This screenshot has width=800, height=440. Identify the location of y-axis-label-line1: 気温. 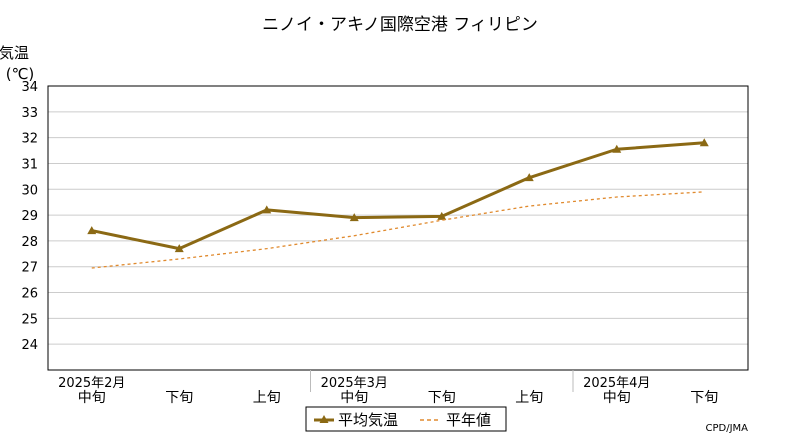
(14, 53).